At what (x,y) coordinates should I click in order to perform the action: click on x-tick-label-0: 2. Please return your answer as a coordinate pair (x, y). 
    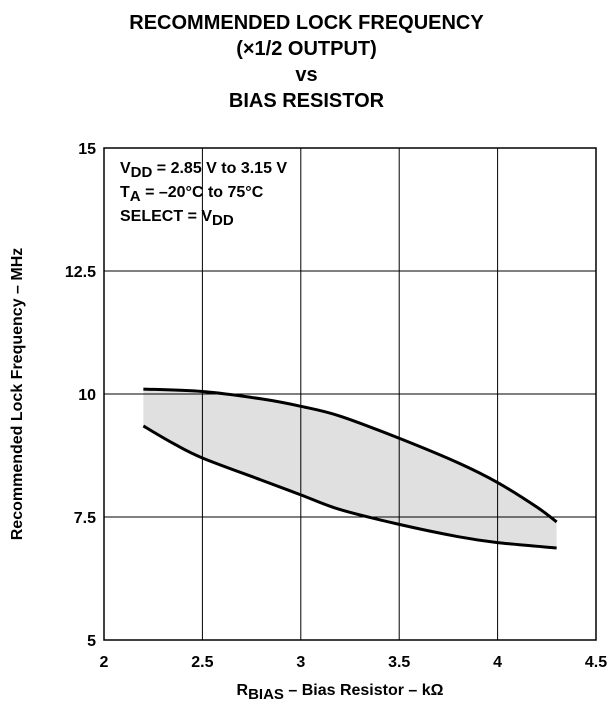
    Looking at the image, I should click on (104, 662).